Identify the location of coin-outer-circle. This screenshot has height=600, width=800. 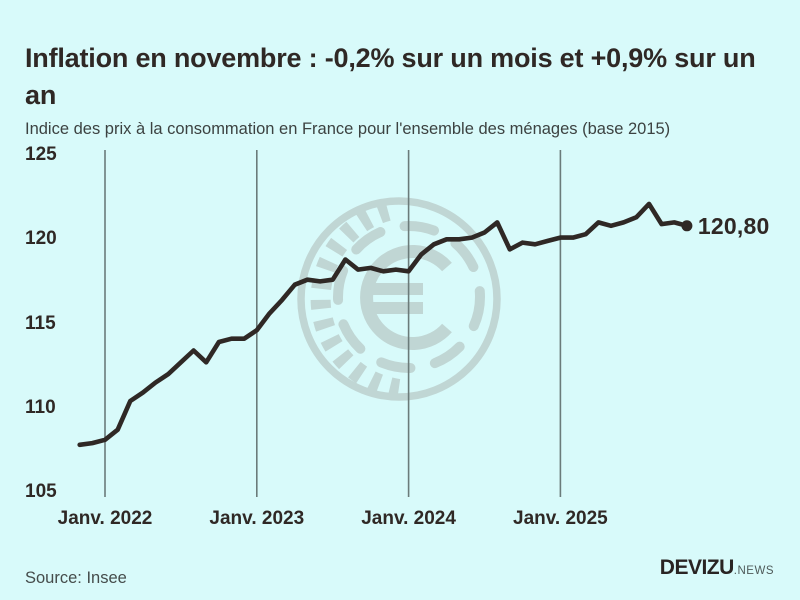
(399, 299).